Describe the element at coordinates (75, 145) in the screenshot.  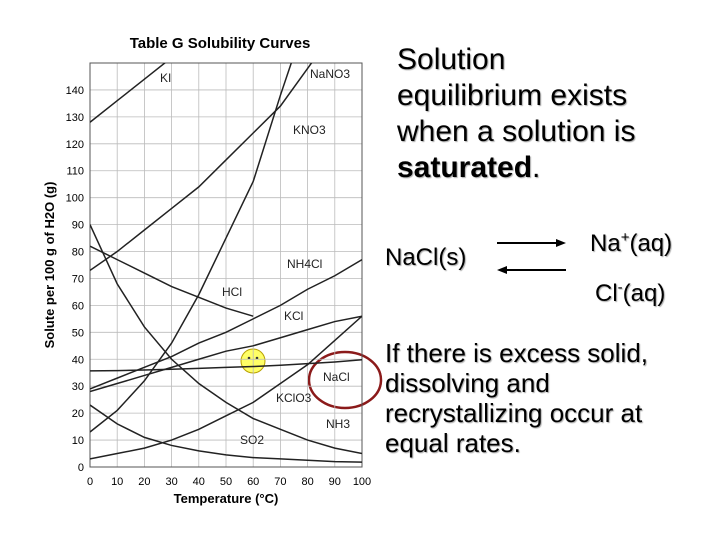
I see `y-tick-label: 120` at that location.